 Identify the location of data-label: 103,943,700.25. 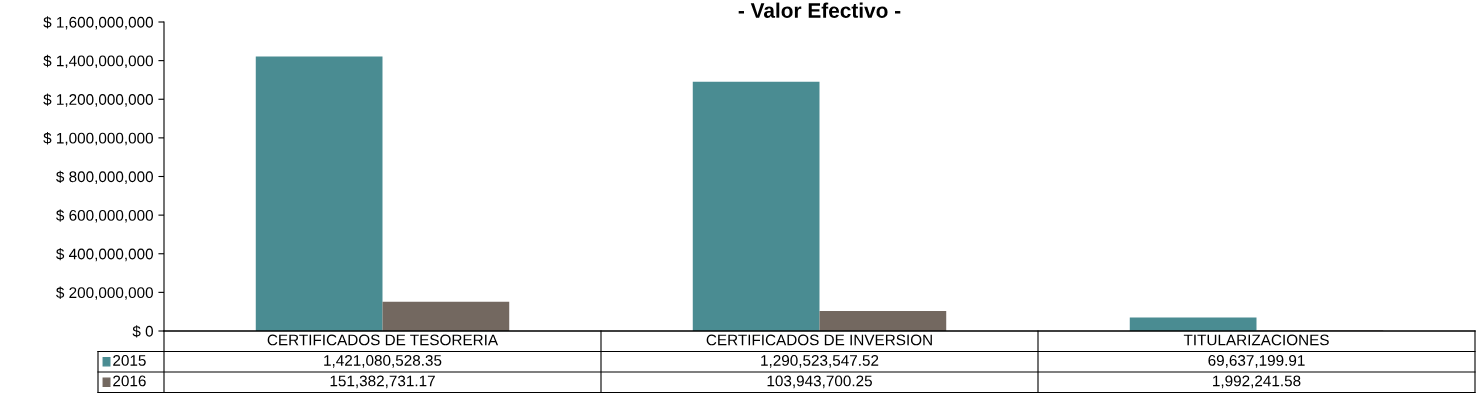
(819, 382).